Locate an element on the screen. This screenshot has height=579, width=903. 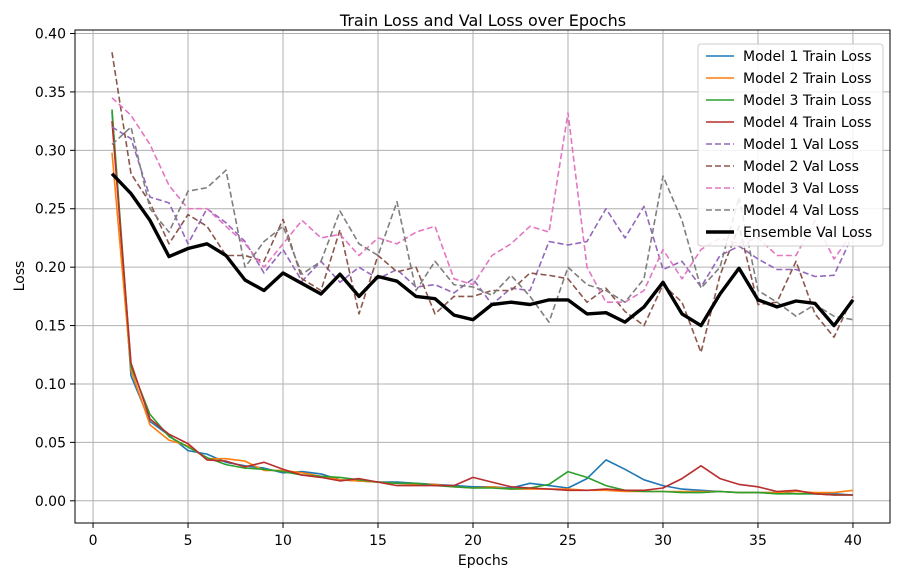
x-tick-label: 35 is located at coordinates (758, 541).